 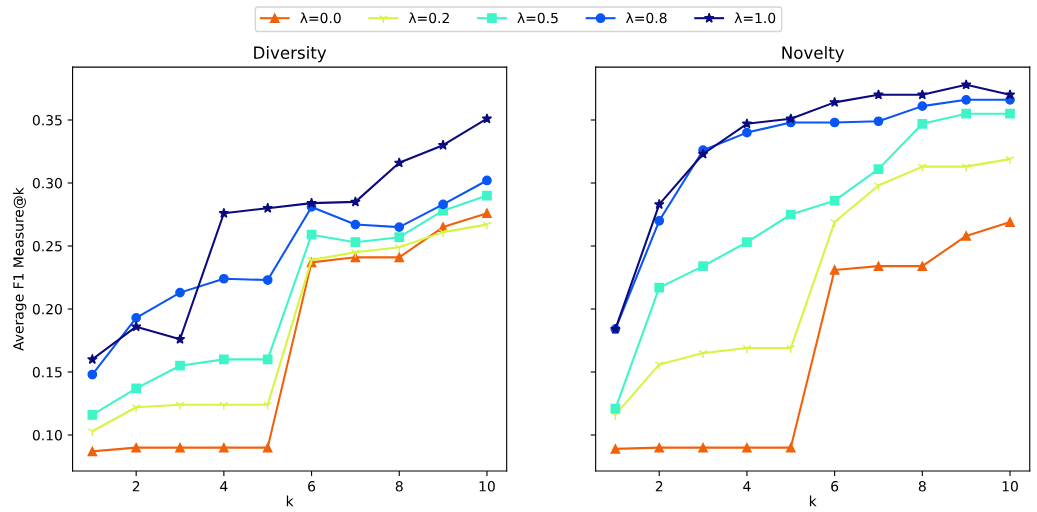 I want to click on y-tick-label: 0.35, so click(x=47, y=120).